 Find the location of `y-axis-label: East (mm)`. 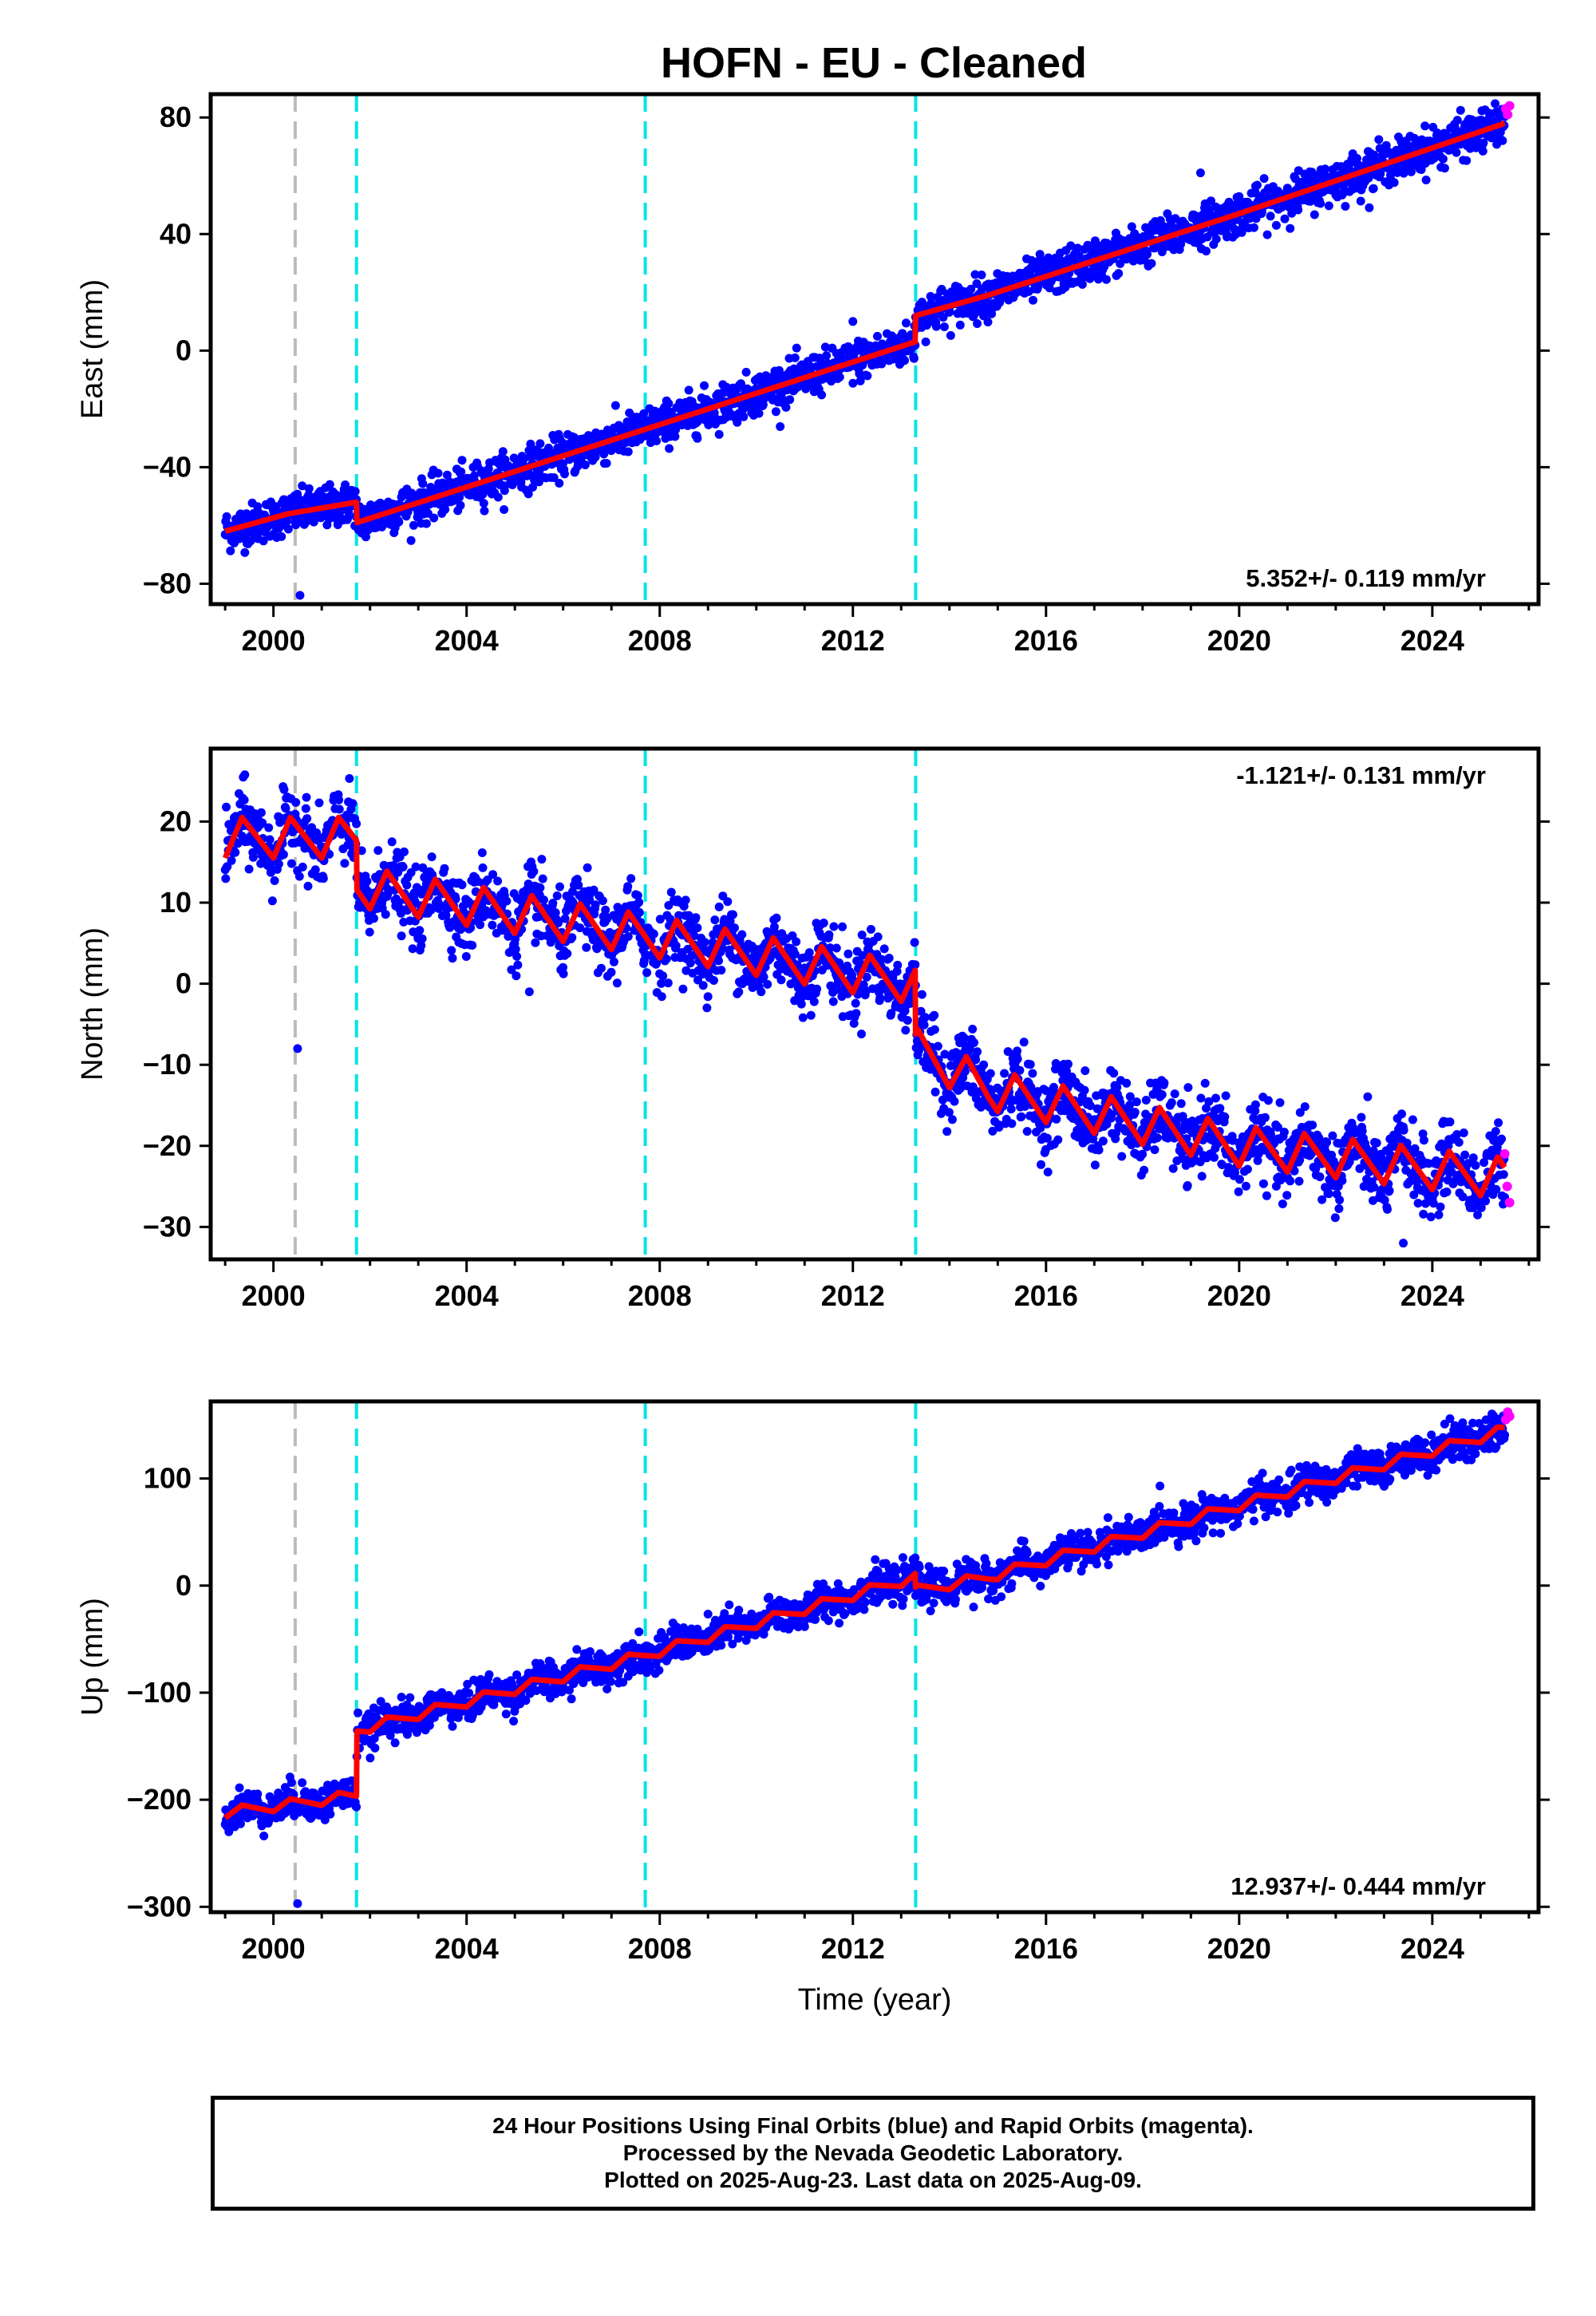

y-axis-label: East (mm) is located at coordinates (92, 349).